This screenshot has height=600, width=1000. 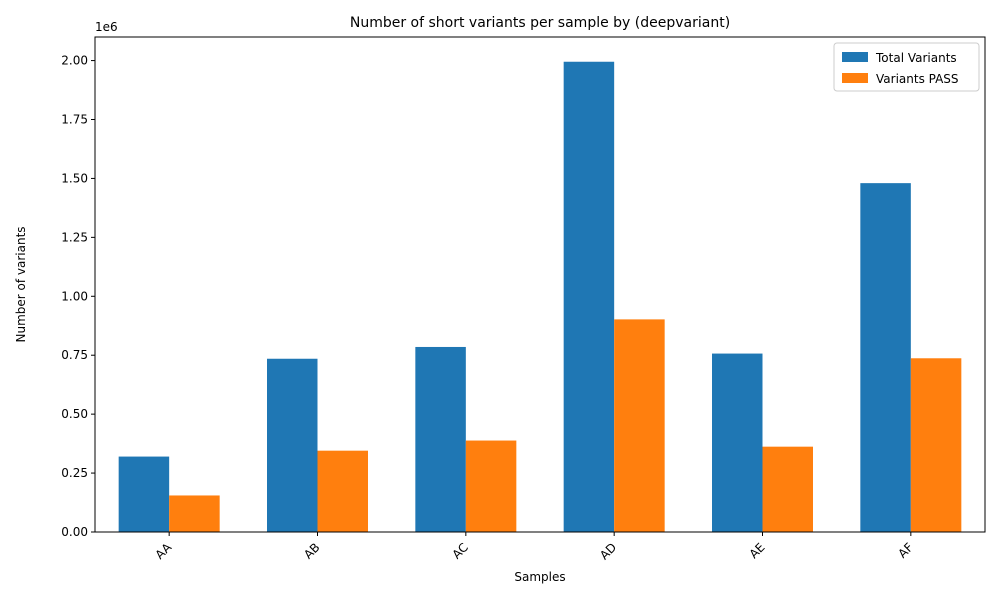 I want to click on x-tick-label: AC, so click(x=459, y=550).